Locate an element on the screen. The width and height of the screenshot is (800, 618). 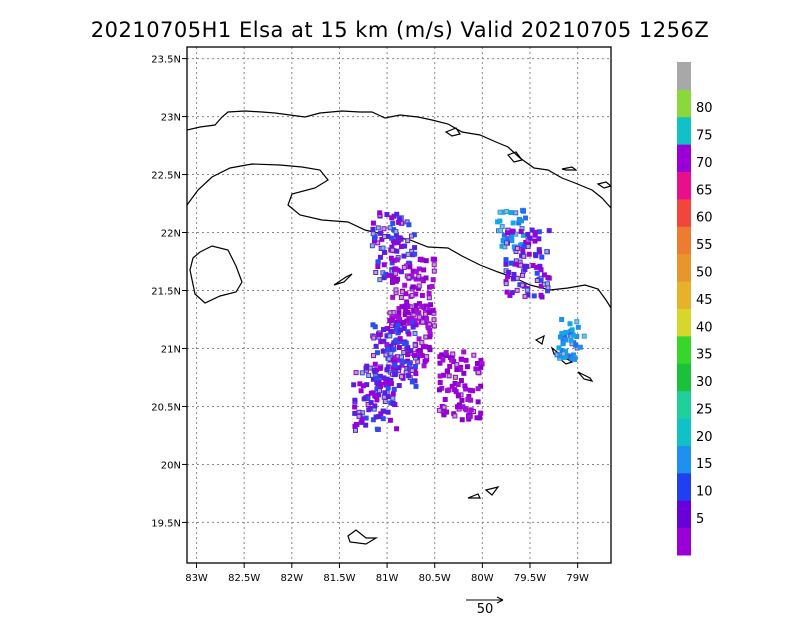
wind-field is located at coordinates (469, 320).